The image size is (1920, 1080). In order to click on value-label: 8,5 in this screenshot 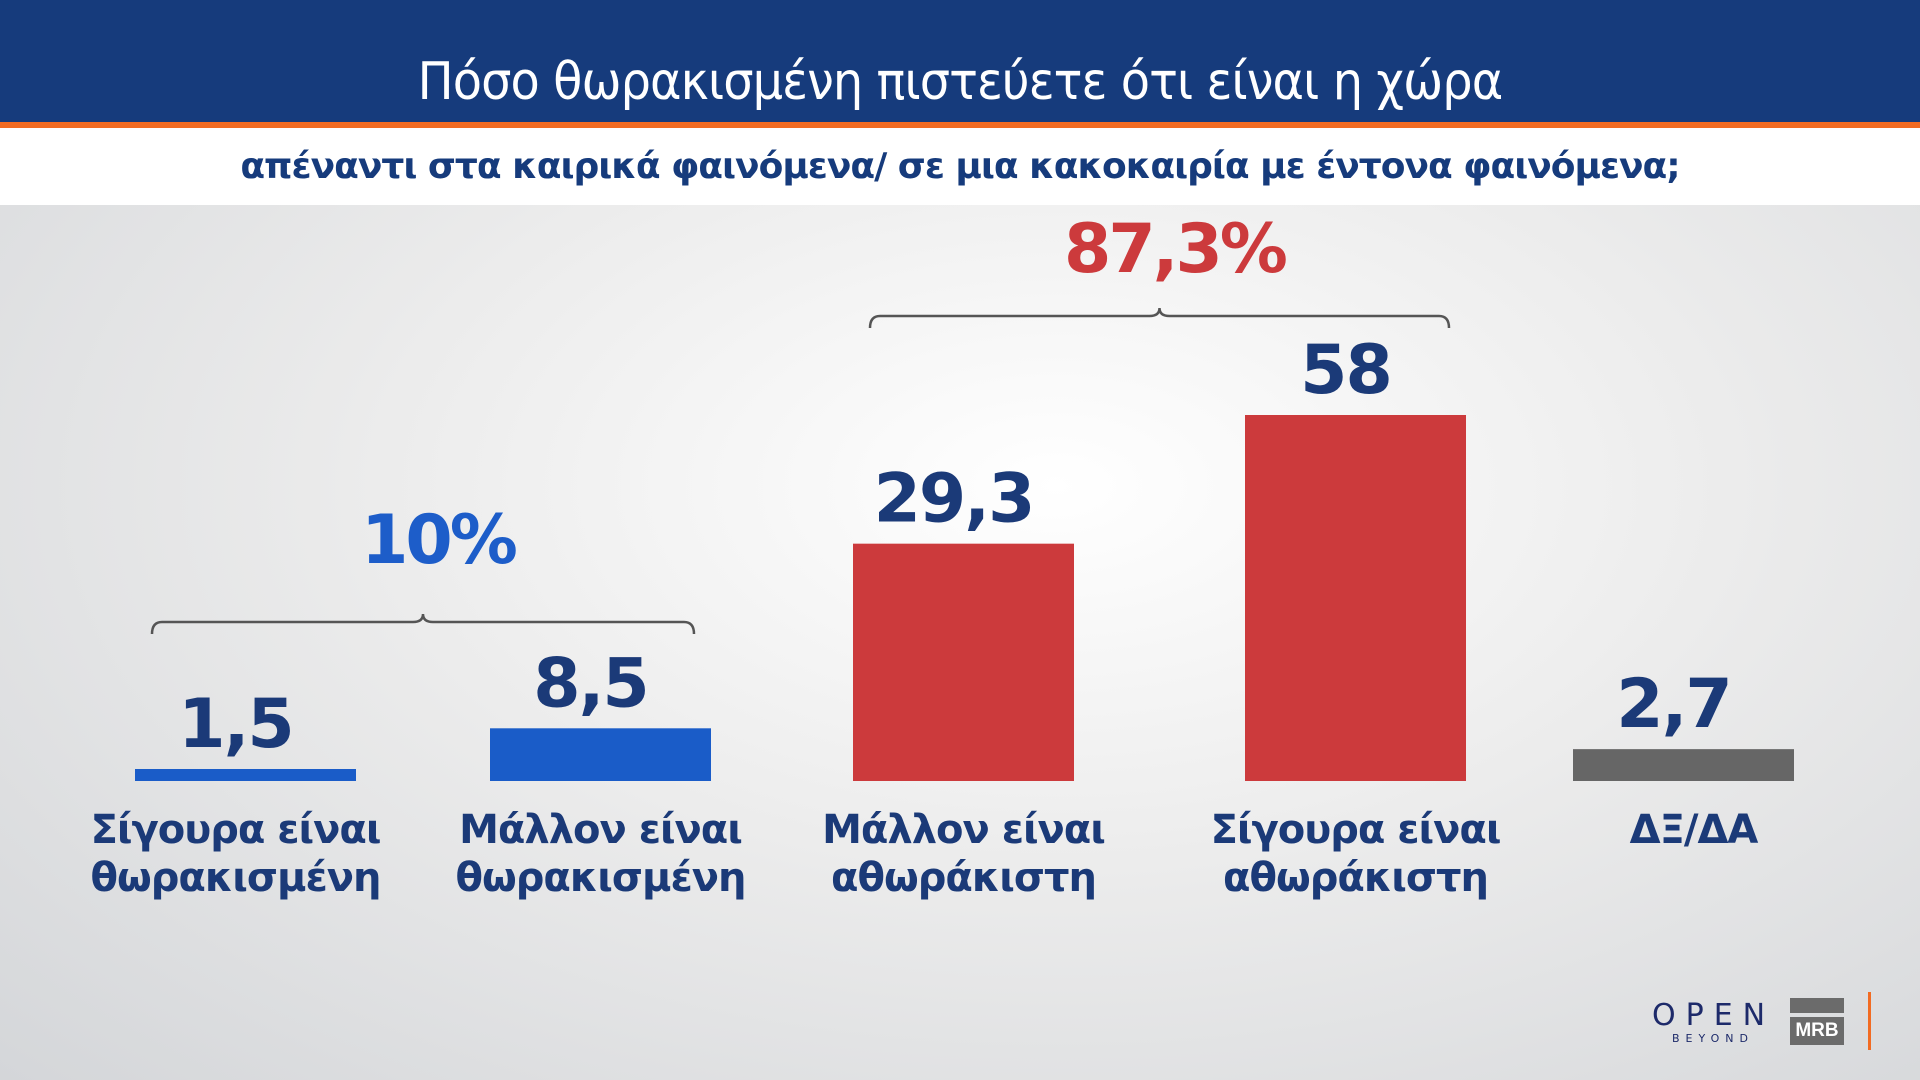, I will do `click(590, 683)`.